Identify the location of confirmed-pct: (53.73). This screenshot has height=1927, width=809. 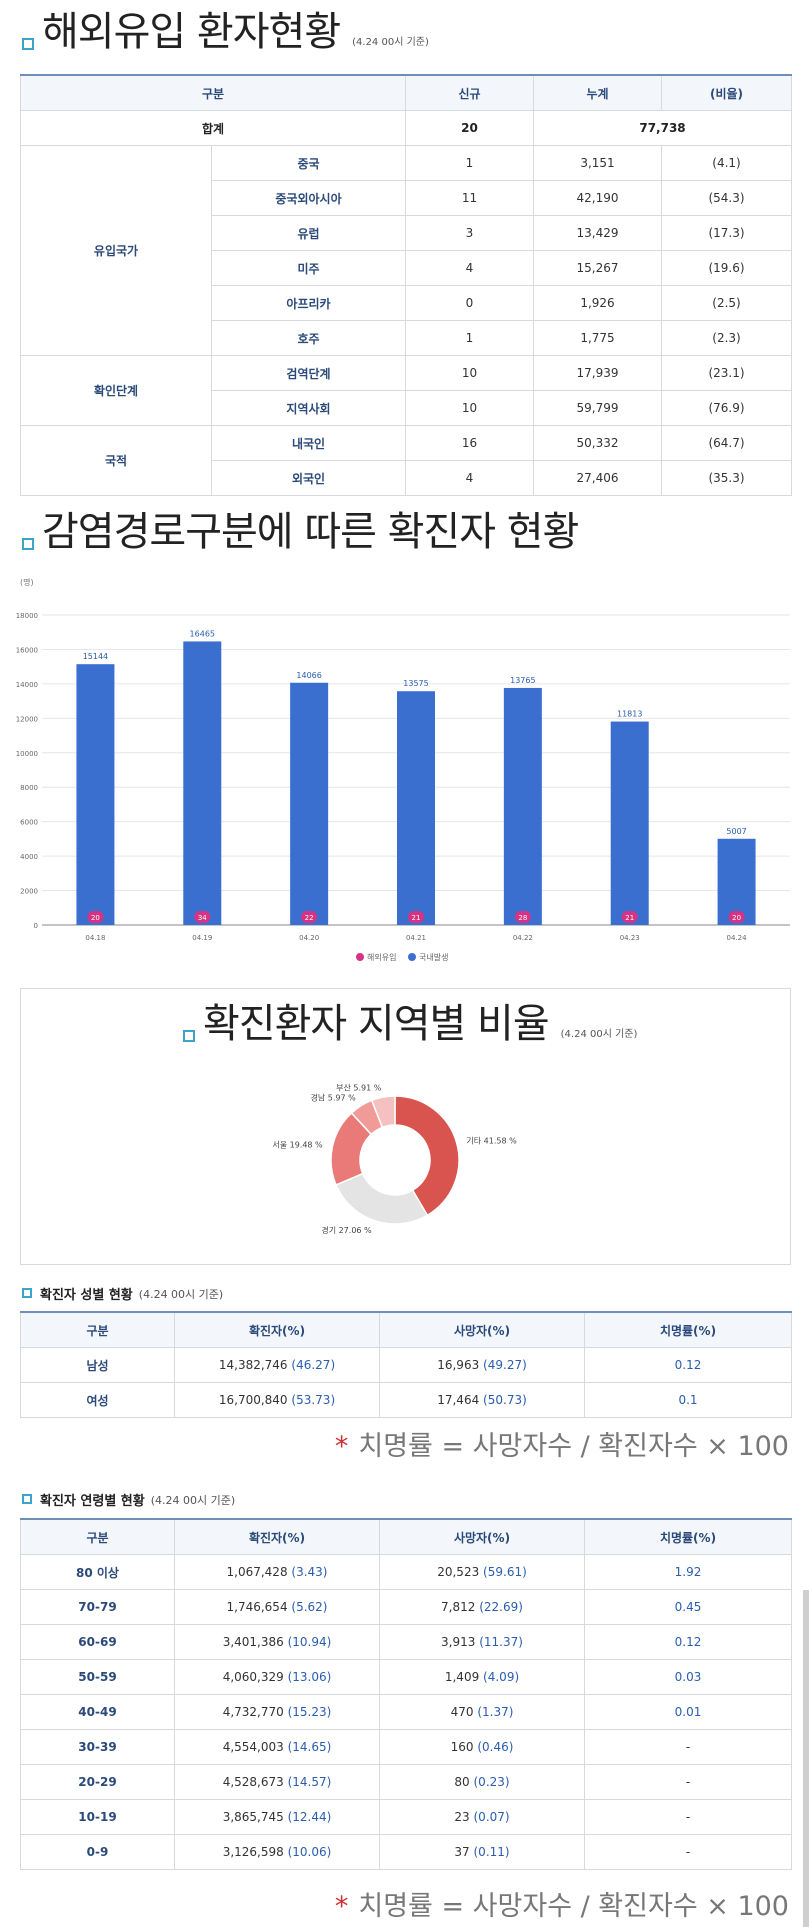
(313, 1400).